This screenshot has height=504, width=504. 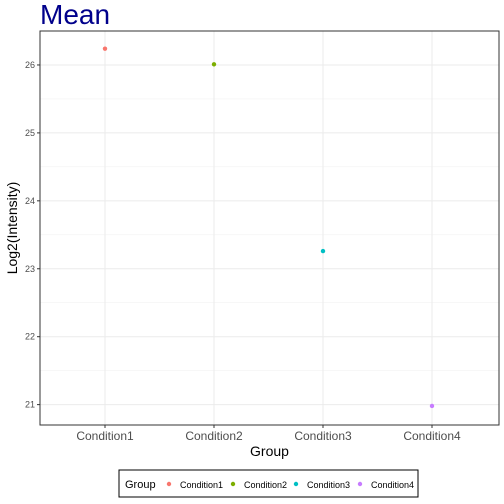 What do you see at coordinates (30, 269) in the screenshot?
I see `y-tick-label: 23` at bounding box center [30, 269].